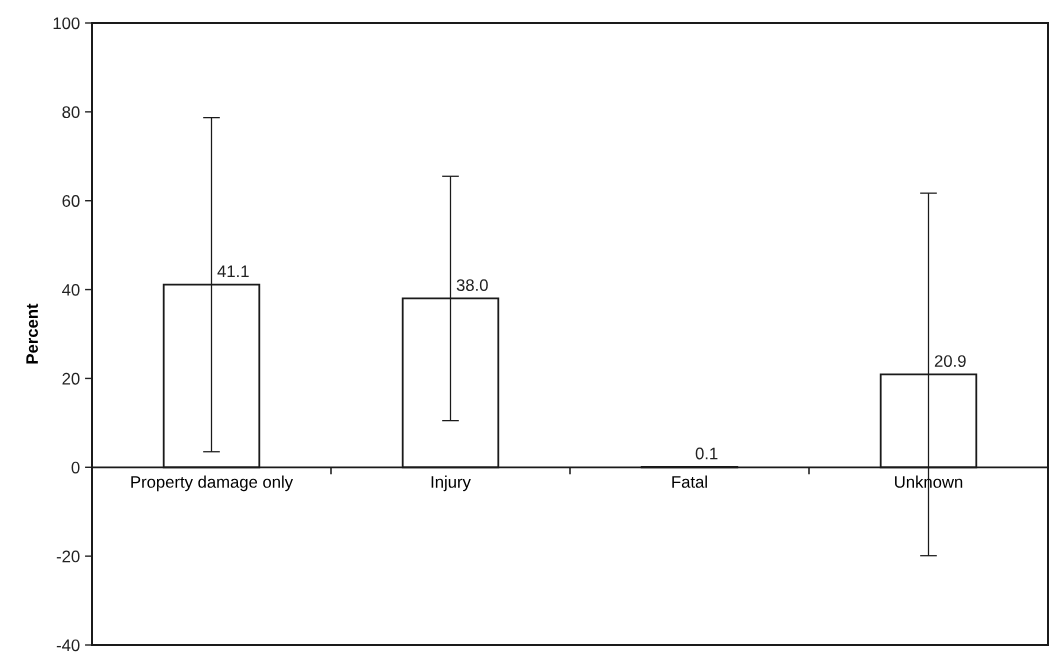  What do you see at coordinates (71, 289) in the screenshot?
I see `y-tick-label: 40` at bounding box center [71, 289].